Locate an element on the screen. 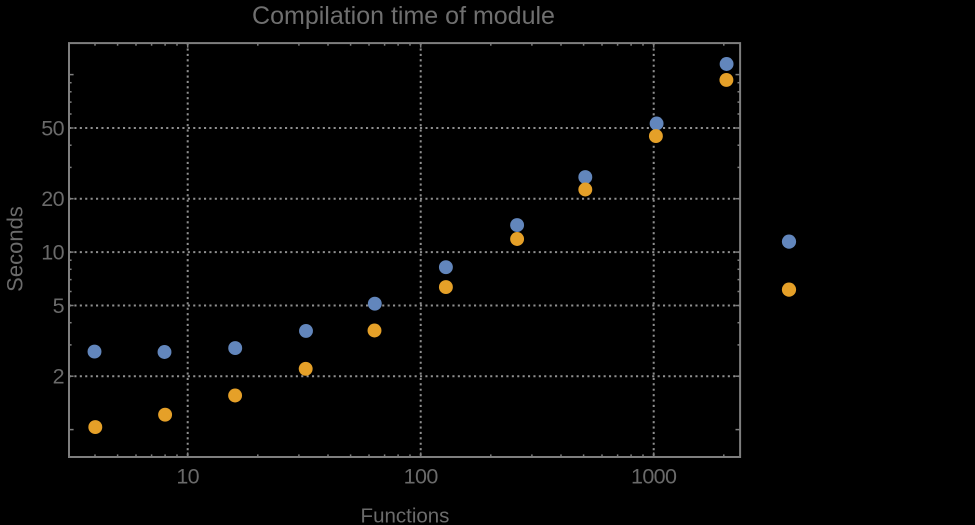 This screenshot has width=975, height=525. svg-text: Seconds is located at coordinates (15, 249).